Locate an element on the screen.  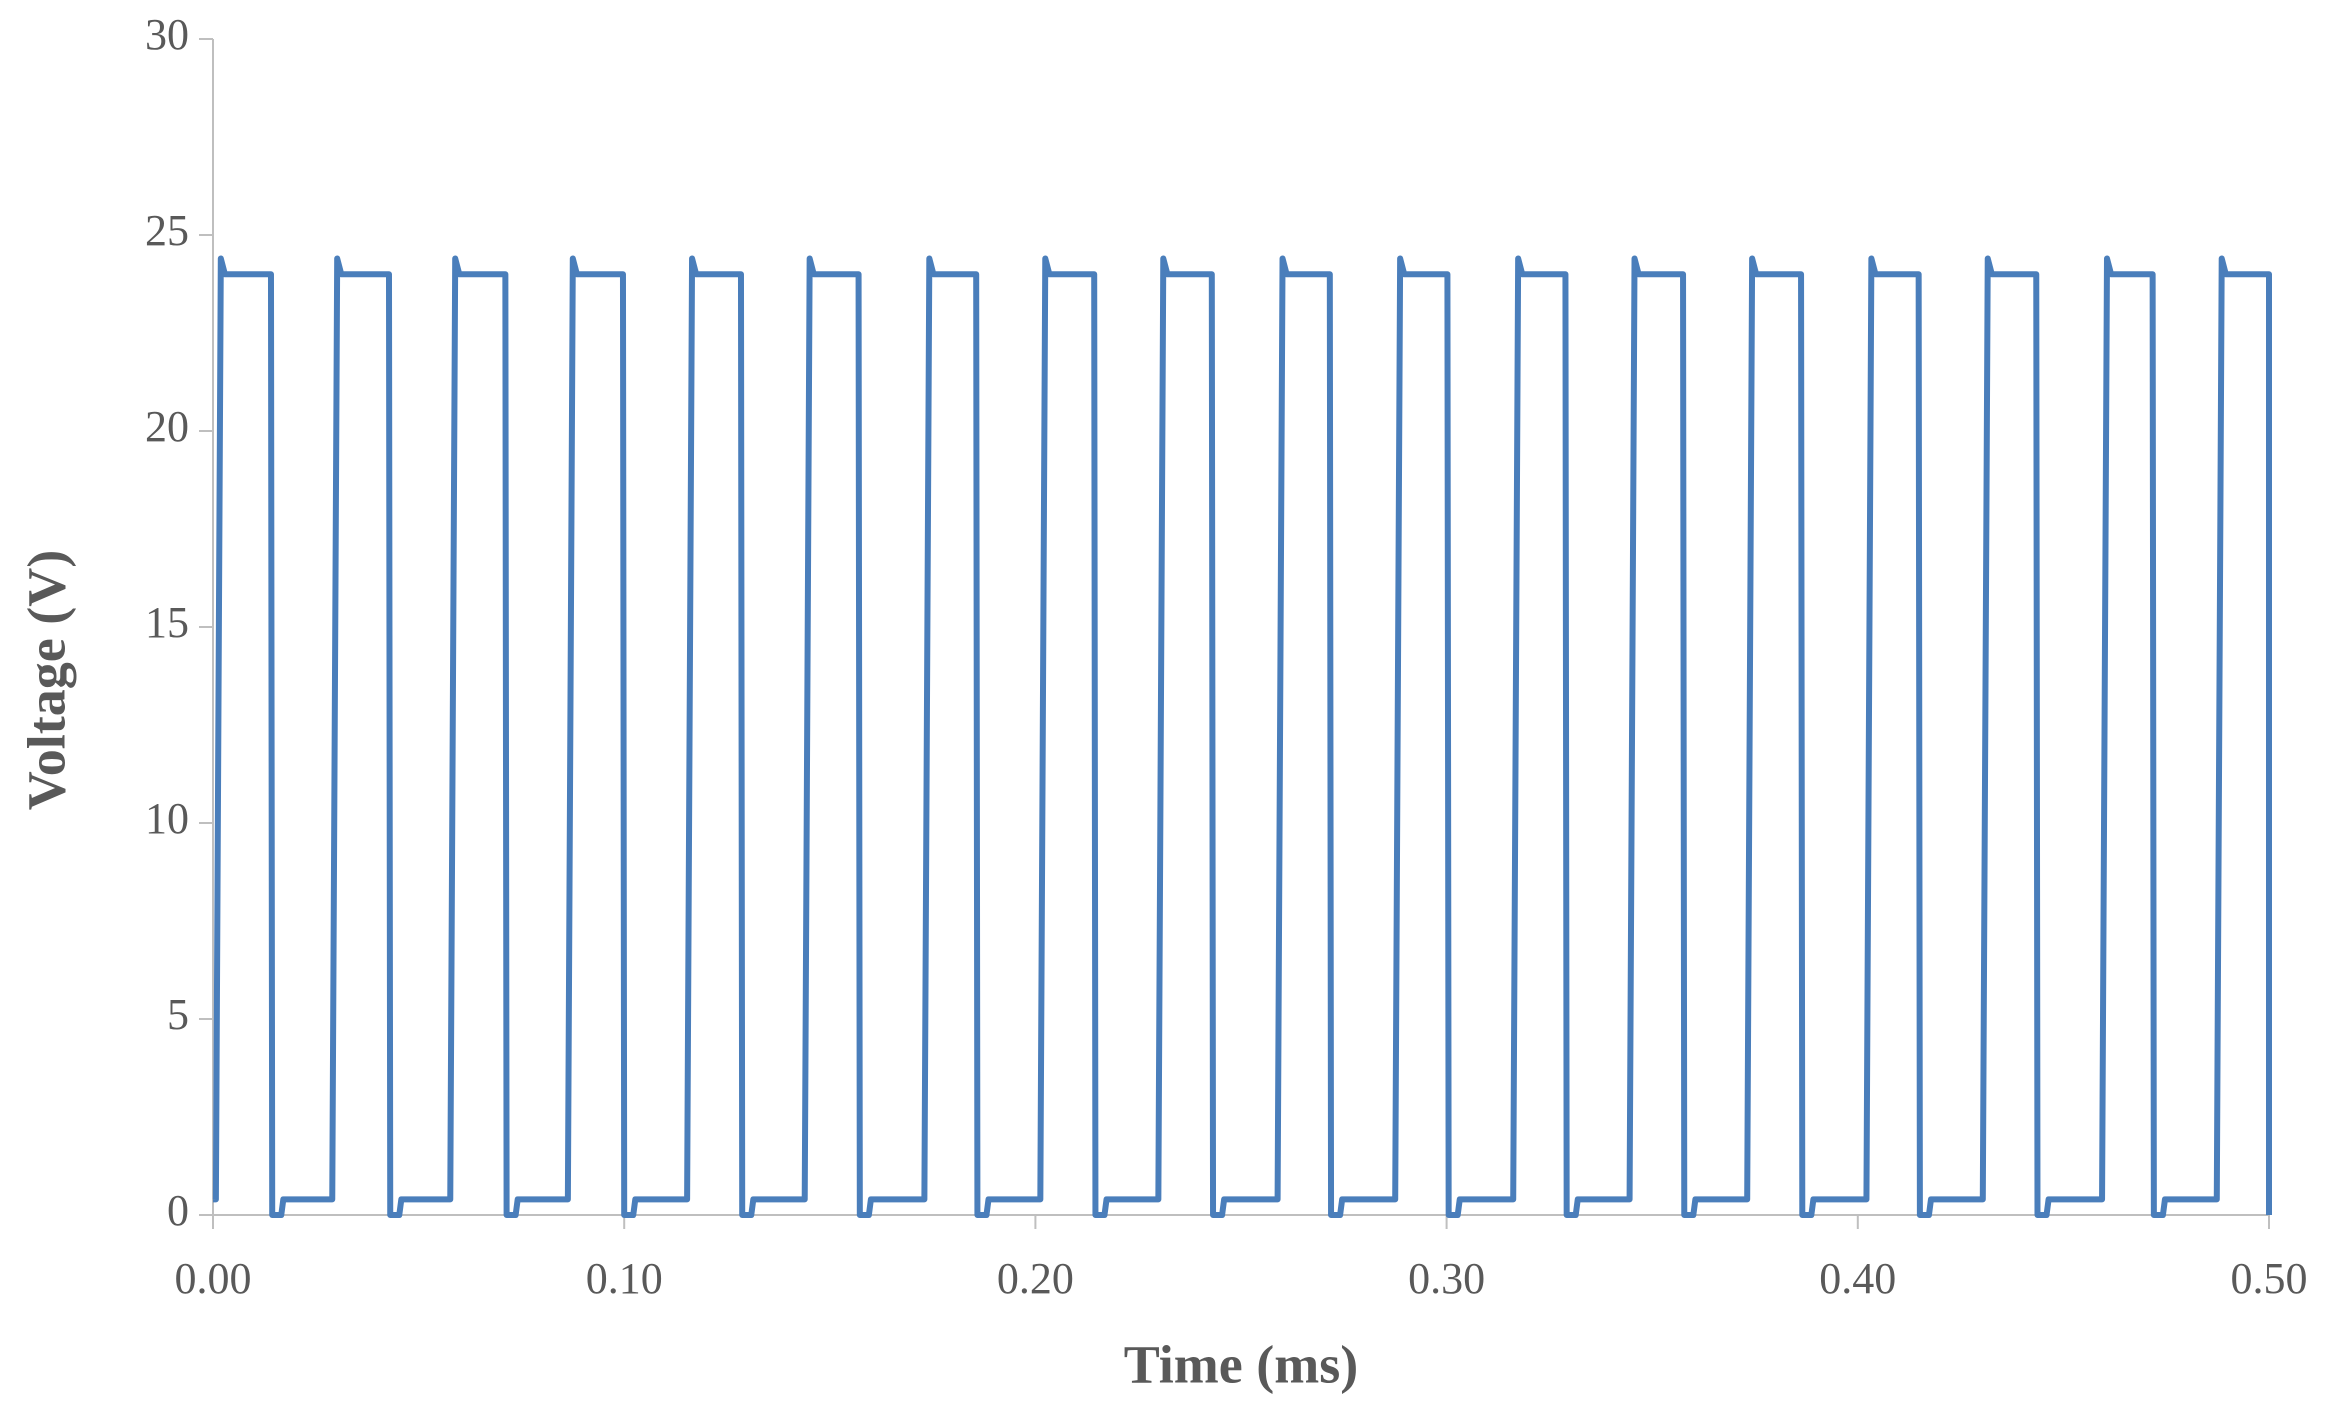
y-tick-label: 0 is located at coordinates (178, 1210).